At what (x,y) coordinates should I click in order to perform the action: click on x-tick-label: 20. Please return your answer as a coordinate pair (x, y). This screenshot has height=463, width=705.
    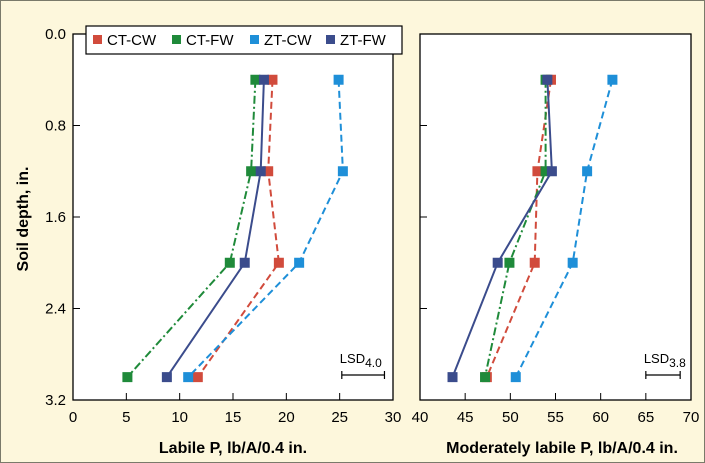
    Looking at the image, I should click on (286, 417).